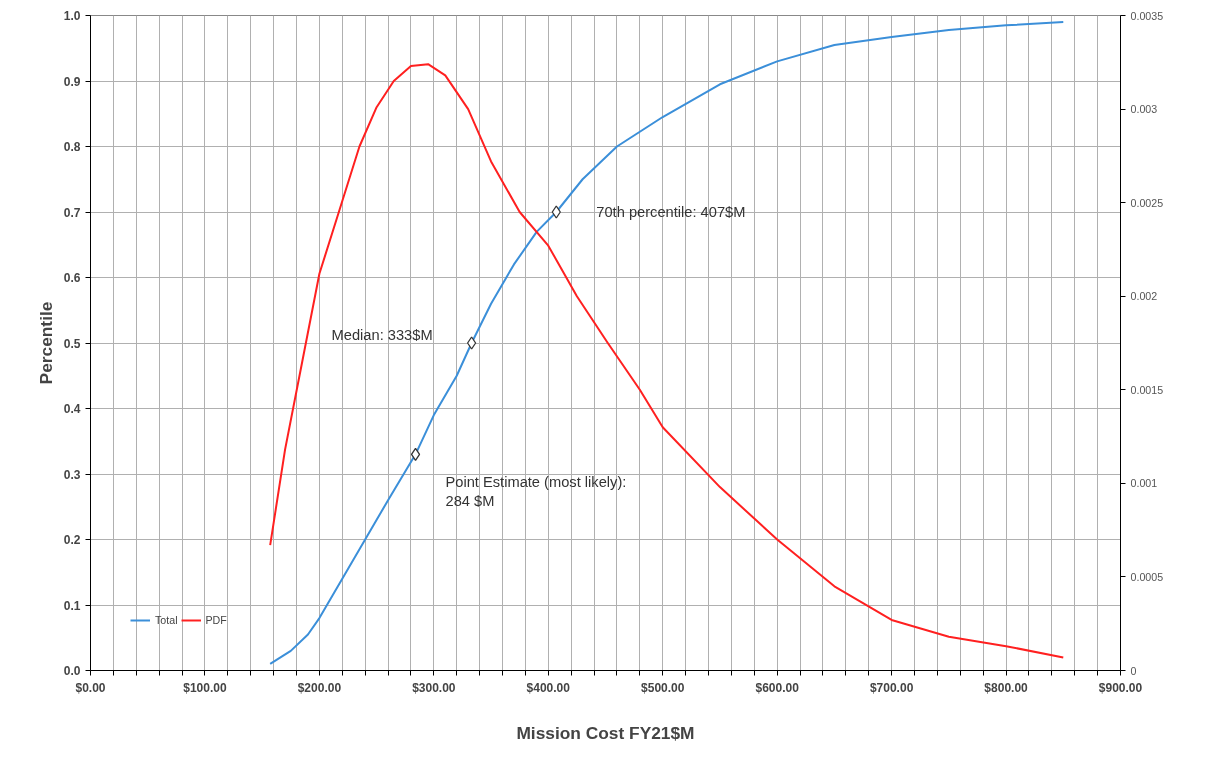 The width and height of the screenshot is (1220, 766). Describe the element at coordinates (1147, 576) in the screenshot. I see `y2-tick-label: 0.0005` at that location.